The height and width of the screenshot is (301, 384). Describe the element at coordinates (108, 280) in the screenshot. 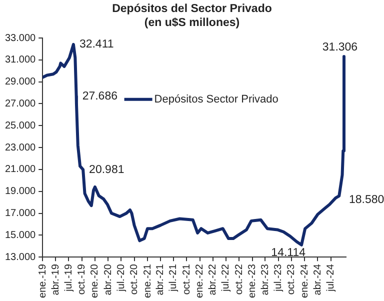

I see `x-tick-label: abr.-20` at that location.